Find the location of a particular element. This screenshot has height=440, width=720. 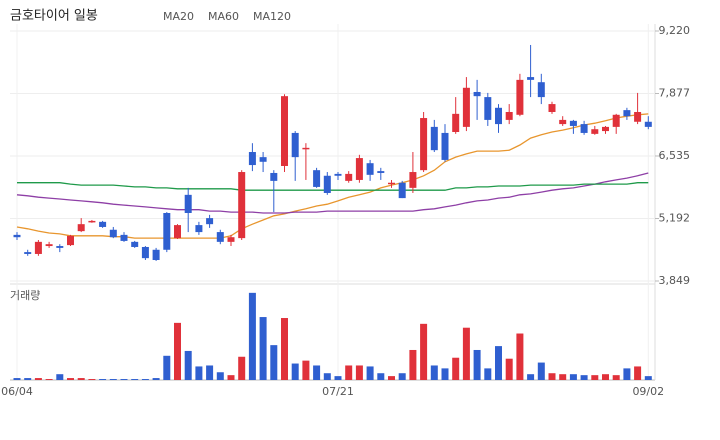

x-tick-label: 09/02 is located at coordinates (648, 391).